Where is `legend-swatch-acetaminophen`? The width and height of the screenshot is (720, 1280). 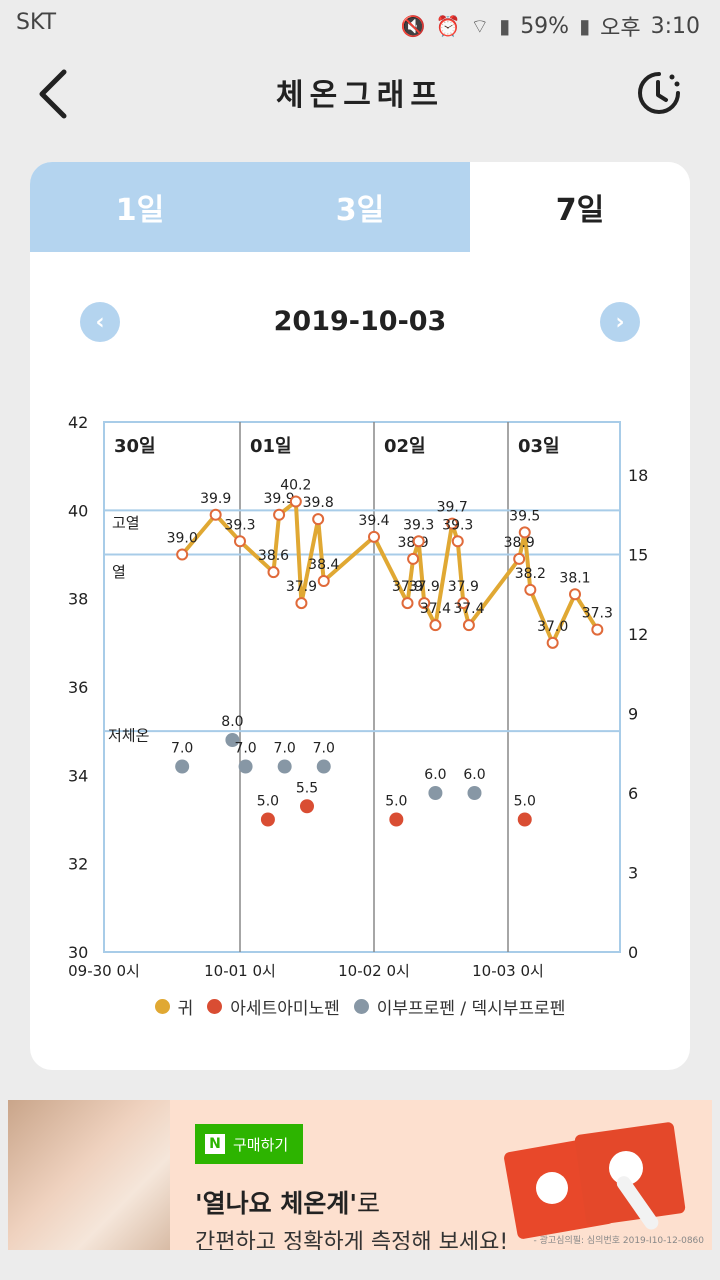
legend-swatch-acetaminophen is located at coordinates (215, 1006).